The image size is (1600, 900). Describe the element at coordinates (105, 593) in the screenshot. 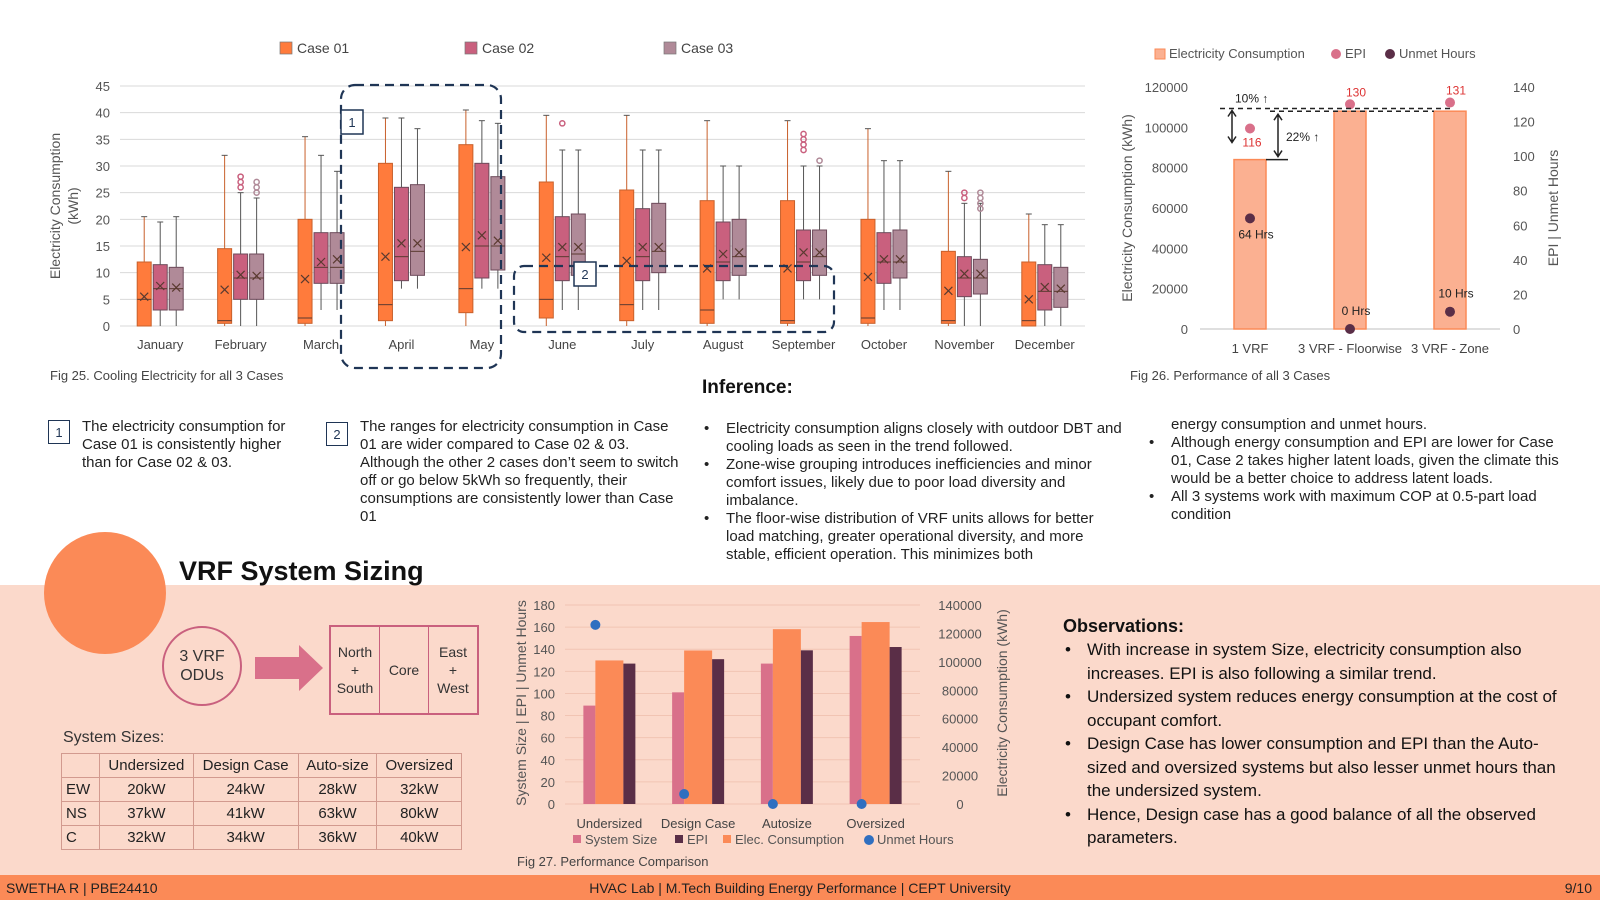

I see `decorative-circle` at that location.